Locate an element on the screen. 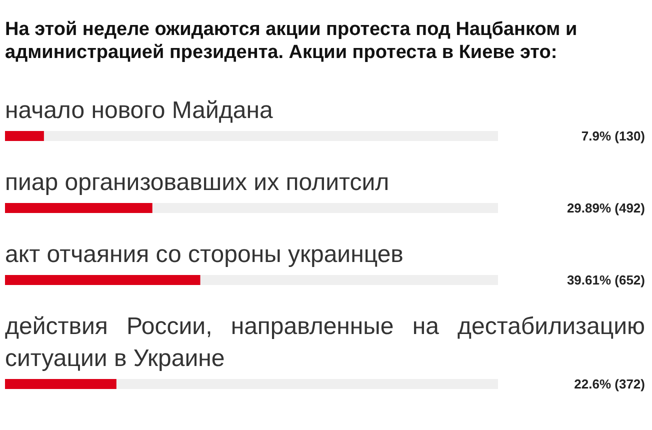  y-tick-label: действия России, направленные на дестабилизацию ситуации в Украине is located at coordinates (325, 342).